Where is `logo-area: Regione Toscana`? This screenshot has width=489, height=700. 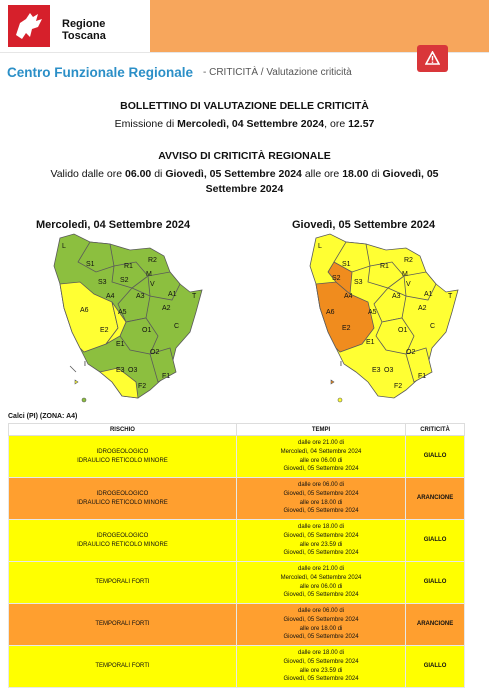 logo-area: Regione Toscana is located at coordinates (75, 26).